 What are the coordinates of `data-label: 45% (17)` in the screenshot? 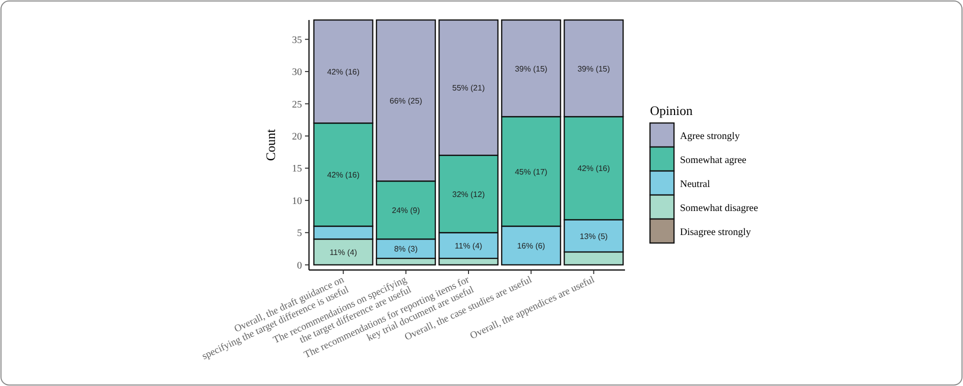 It's located at (531, 171).